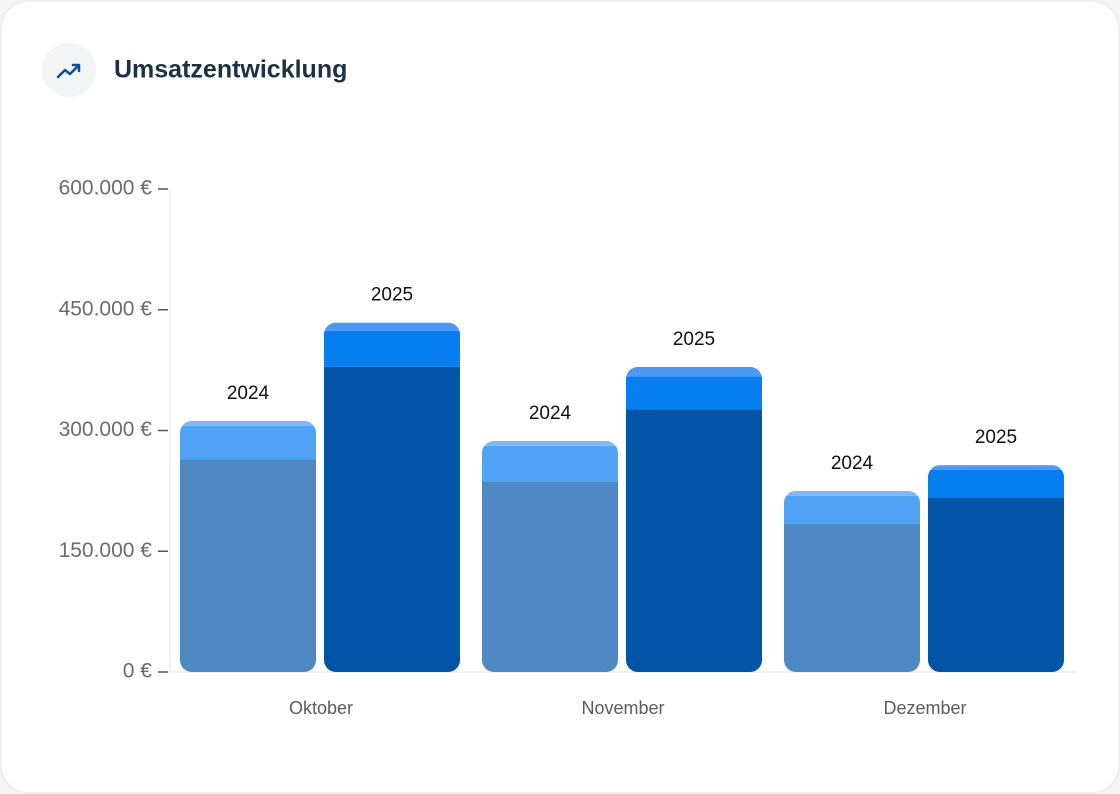 The image size is (1120, 794). Describe the element at coordinates (230, 70) in the screenshot. I see `chart-title: Umsatzentwicklung` at that location.